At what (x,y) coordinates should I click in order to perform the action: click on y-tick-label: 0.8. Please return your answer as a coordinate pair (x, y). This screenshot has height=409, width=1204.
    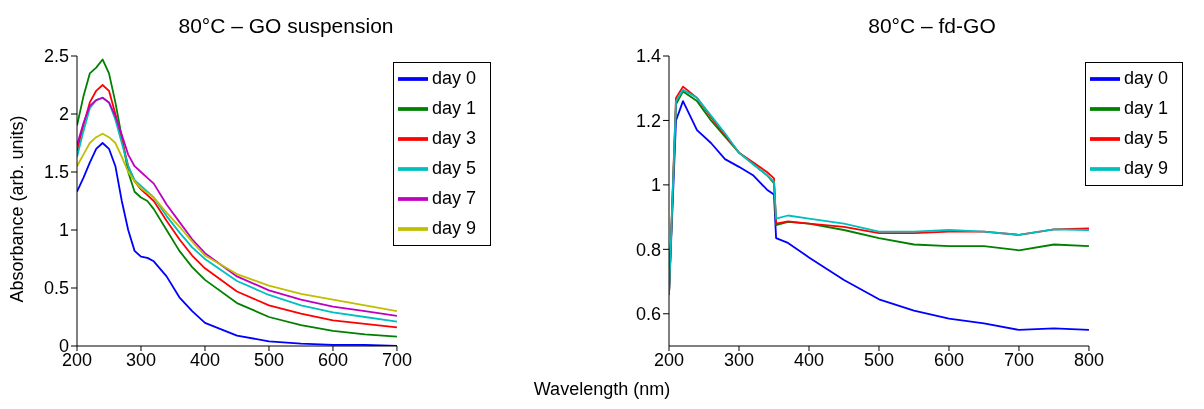
    Looking at the image, I should click on (648, 249).